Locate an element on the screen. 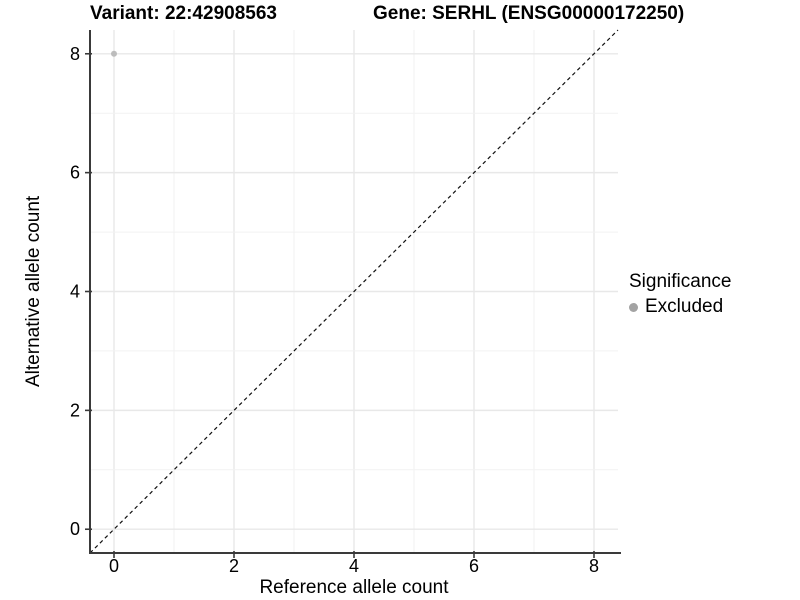 The image size is (800, 600). x-tick-label: 0 is located at coordinates (114, 566).